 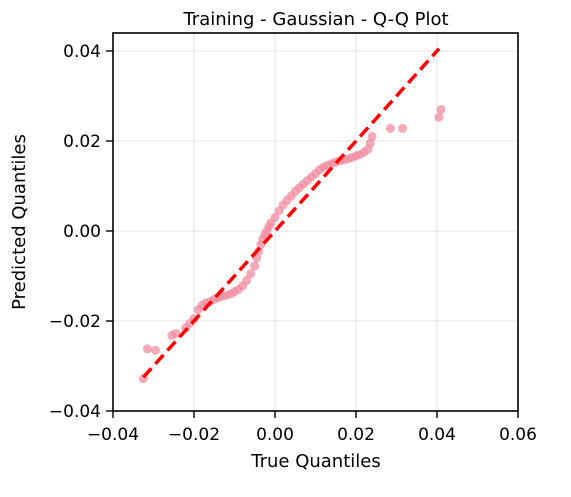 I want to click on y-tick-label: −0.02, so click(x=75, y=322).